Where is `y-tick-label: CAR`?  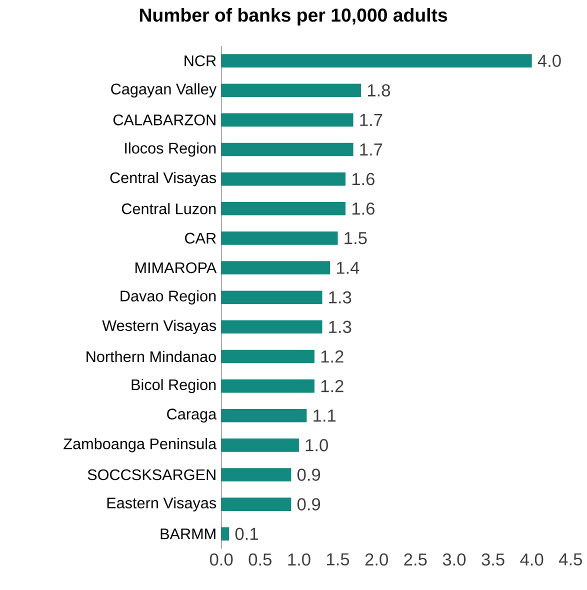
y-tick-label: CAR is located at coordinates (200, 238).